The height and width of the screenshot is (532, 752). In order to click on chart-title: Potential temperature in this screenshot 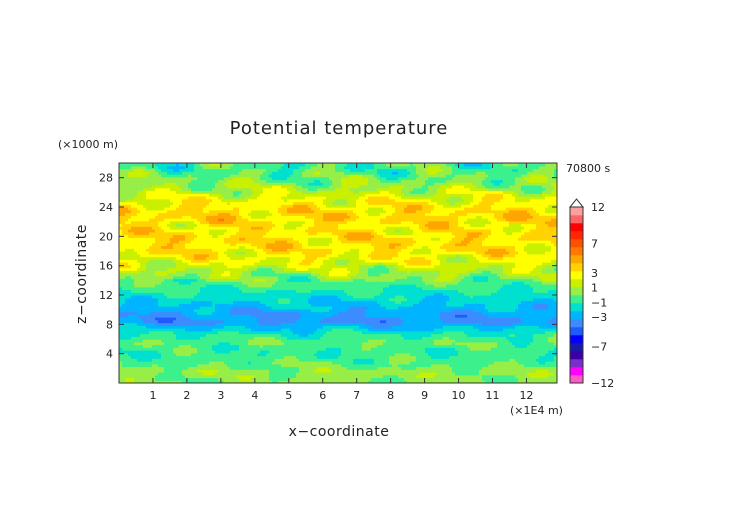, I will do `click(339, 128)`.